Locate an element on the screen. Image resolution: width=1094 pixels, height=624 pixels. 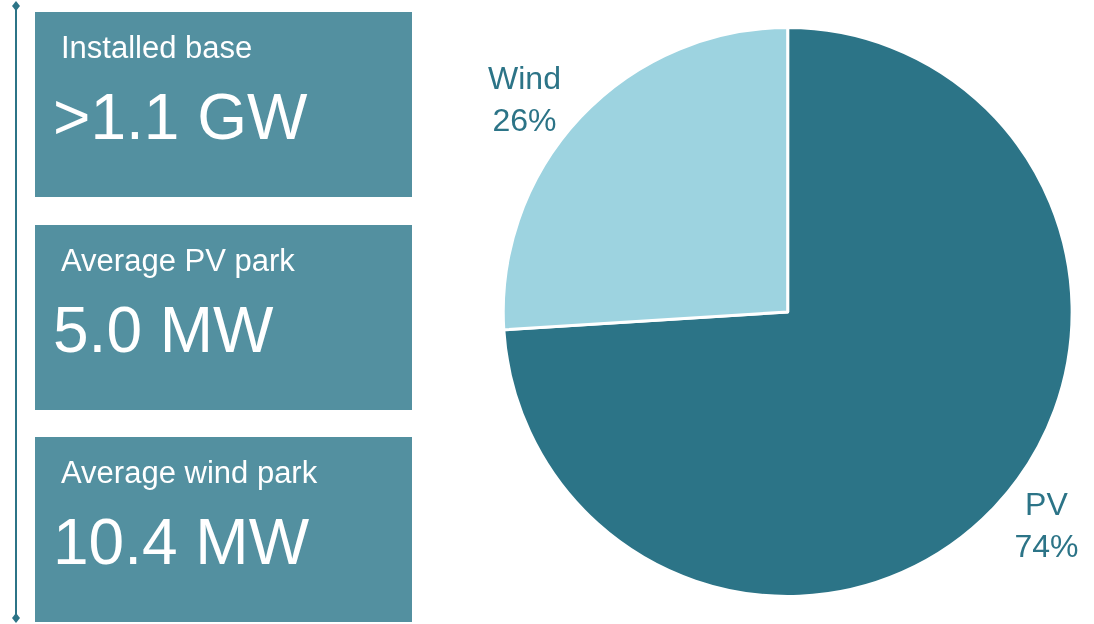
text: Average PV park is located at coordinates (178, 260).